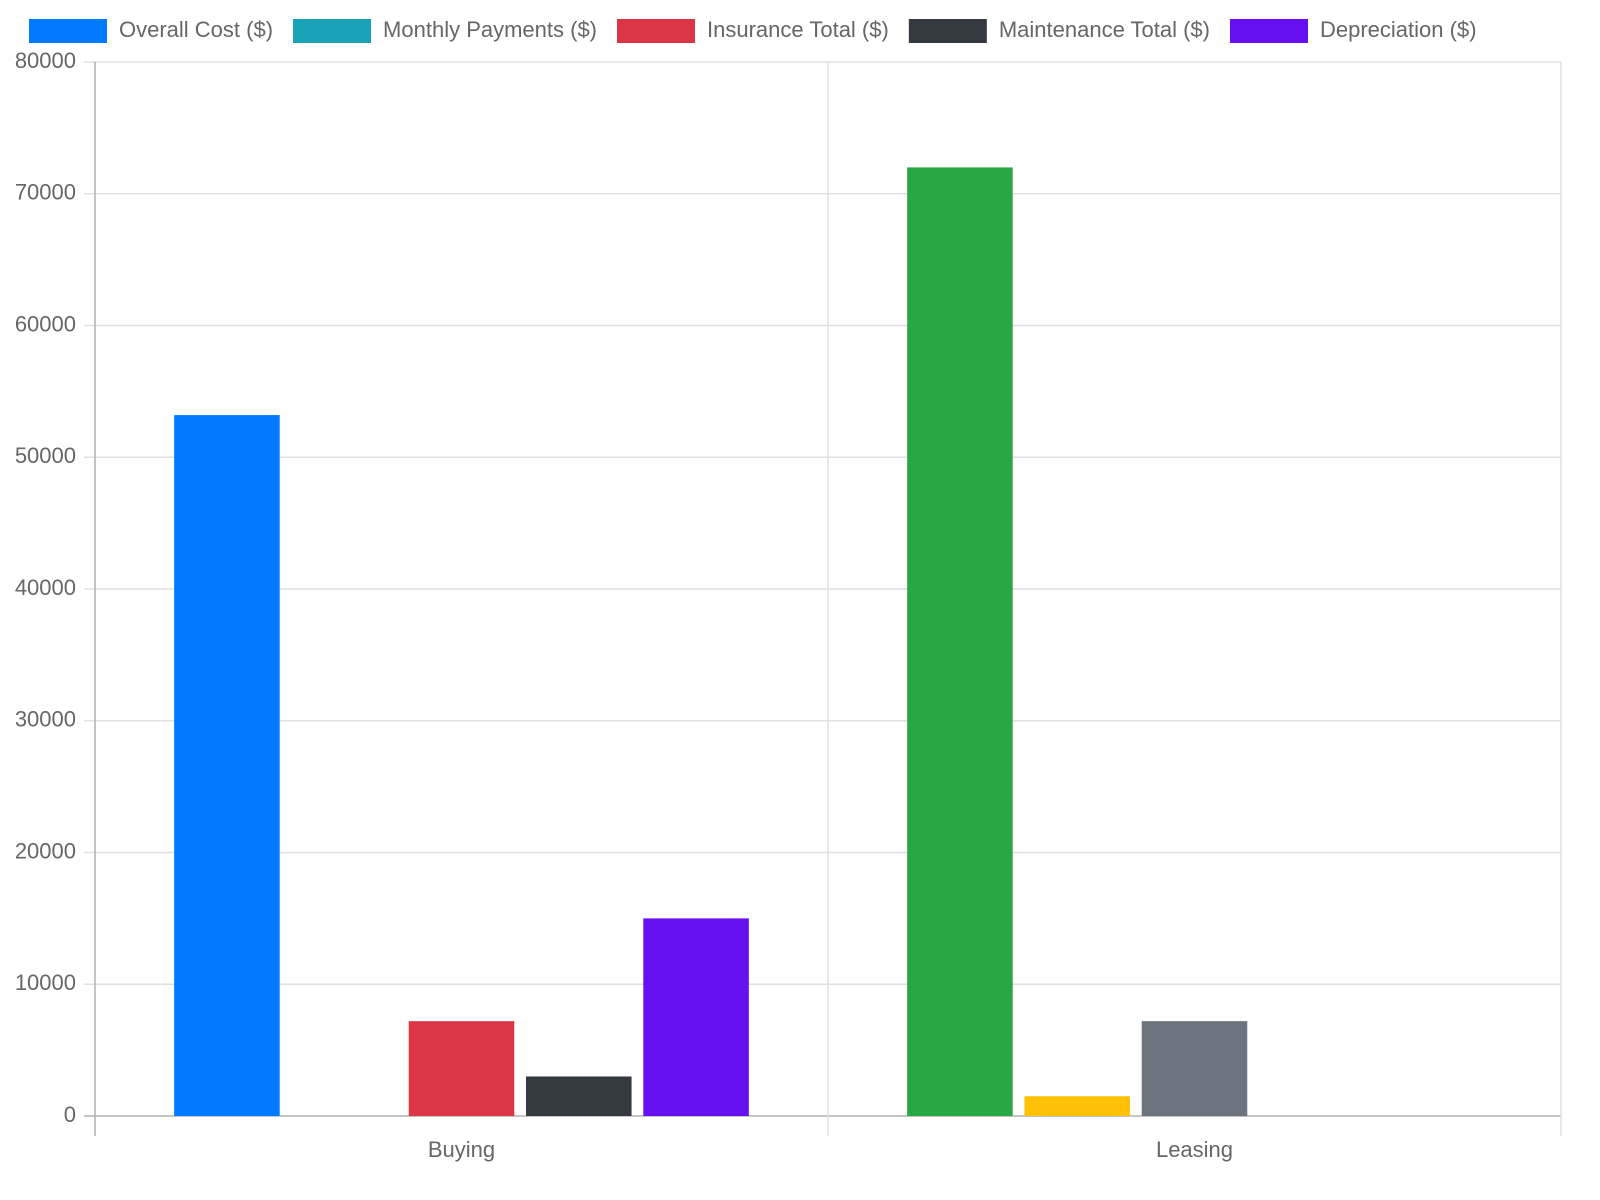 The image size is (1600, 1200). What do you see at coordinates (45, 850) in the screenshot?
I see `y-tick-label: 20000` at bounding box center [45, 850].